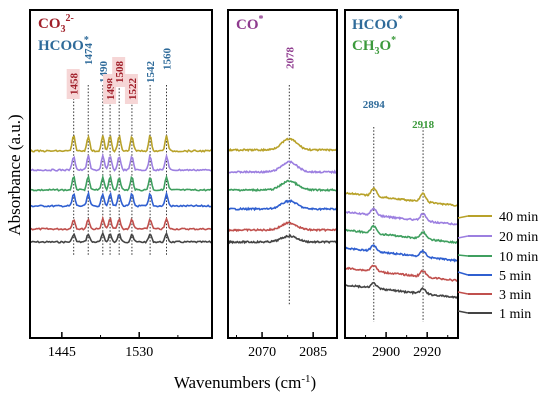 The image size is (550, 401). What do you see at coordinates (139, 352) in the screenshot?
I see `x-tick-label-1530: 1530` at bounding box center [139, 352].